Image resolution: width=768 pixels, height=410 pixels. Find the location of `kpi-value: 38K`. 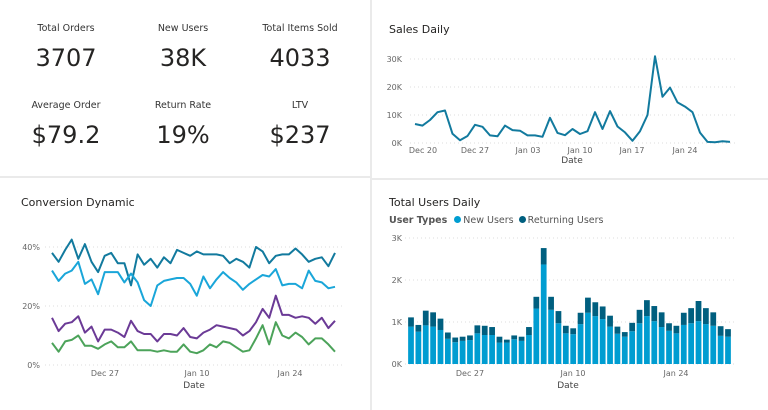

kpi-value: 38K is located at coordinates (183, 58).